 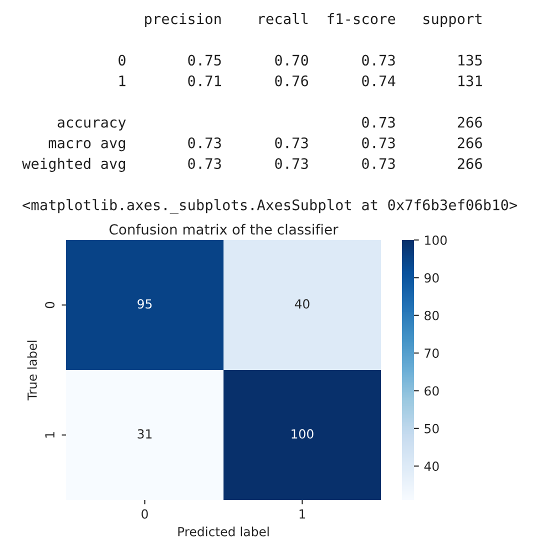 I want to click on text: accuracy 0.73 266, so click(x=270, y=123).